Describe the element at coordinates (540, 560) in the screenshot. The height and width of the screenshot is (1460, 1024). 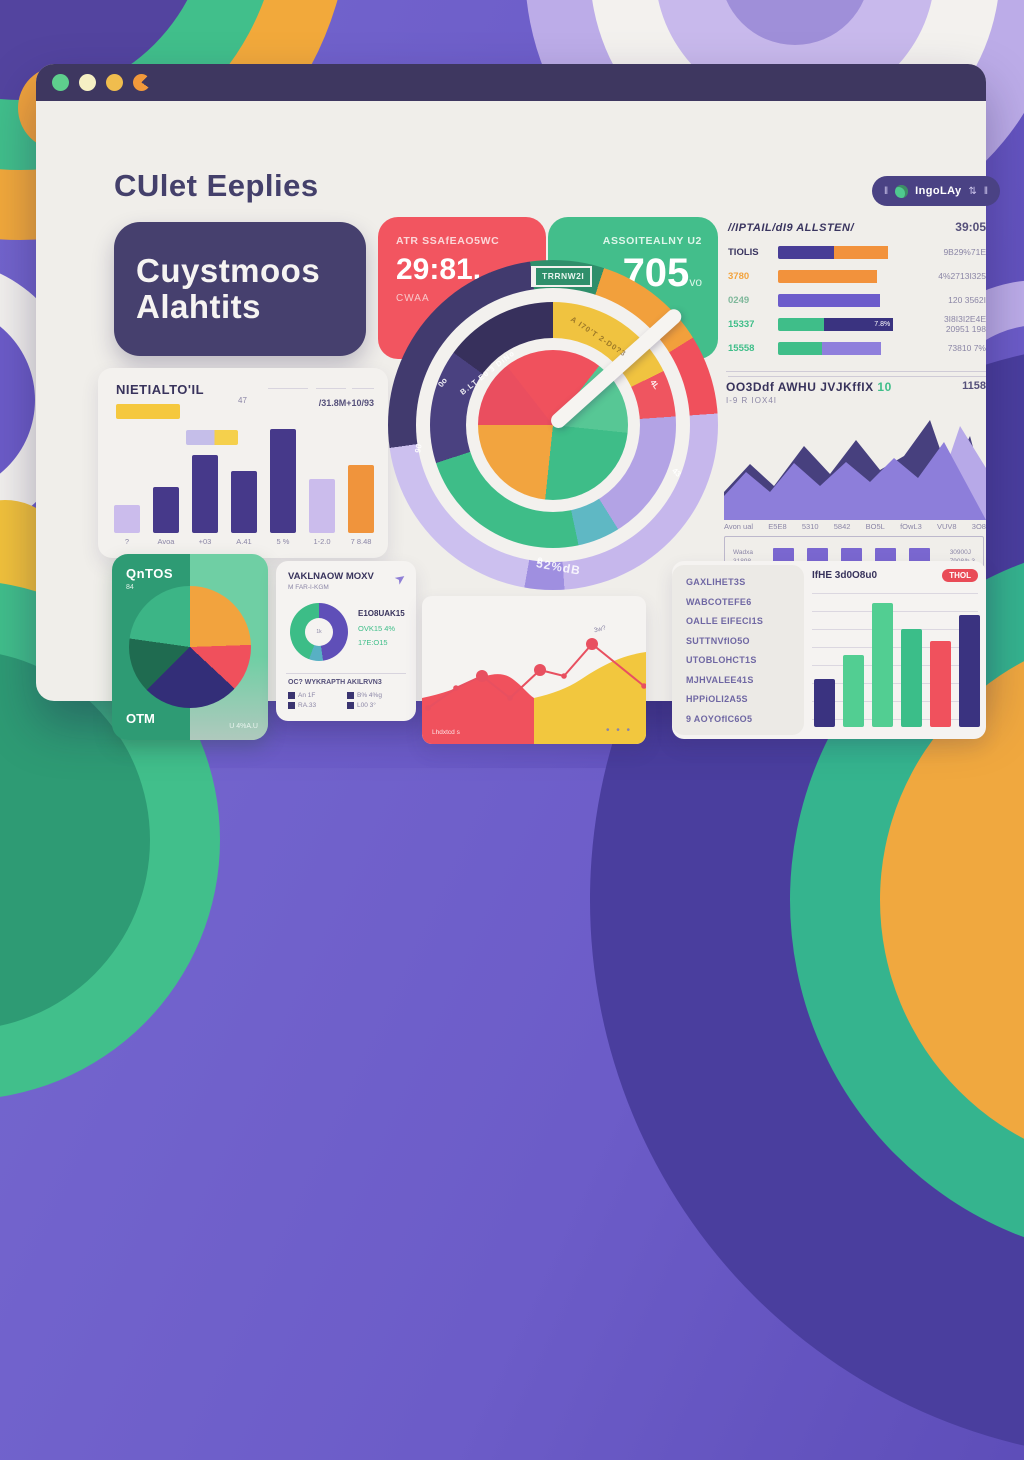
I see `gauge-tick-label: 8` at that location.